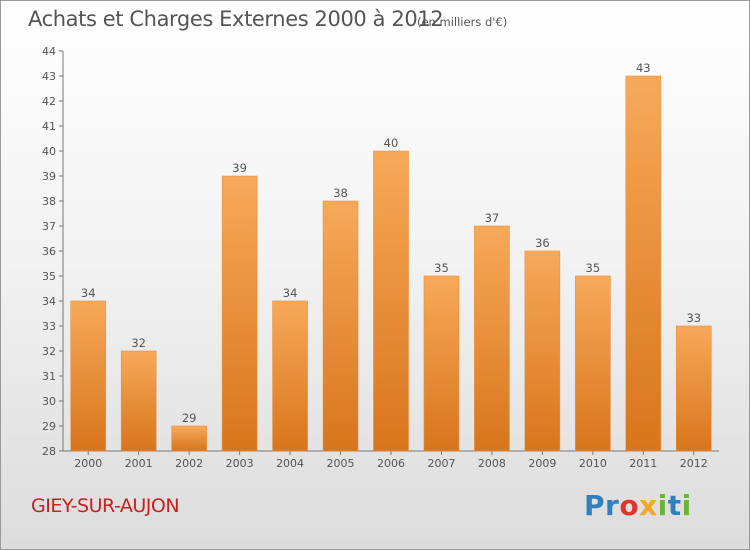  I want to click on x-tick-label: 2006, so click(391, 463).